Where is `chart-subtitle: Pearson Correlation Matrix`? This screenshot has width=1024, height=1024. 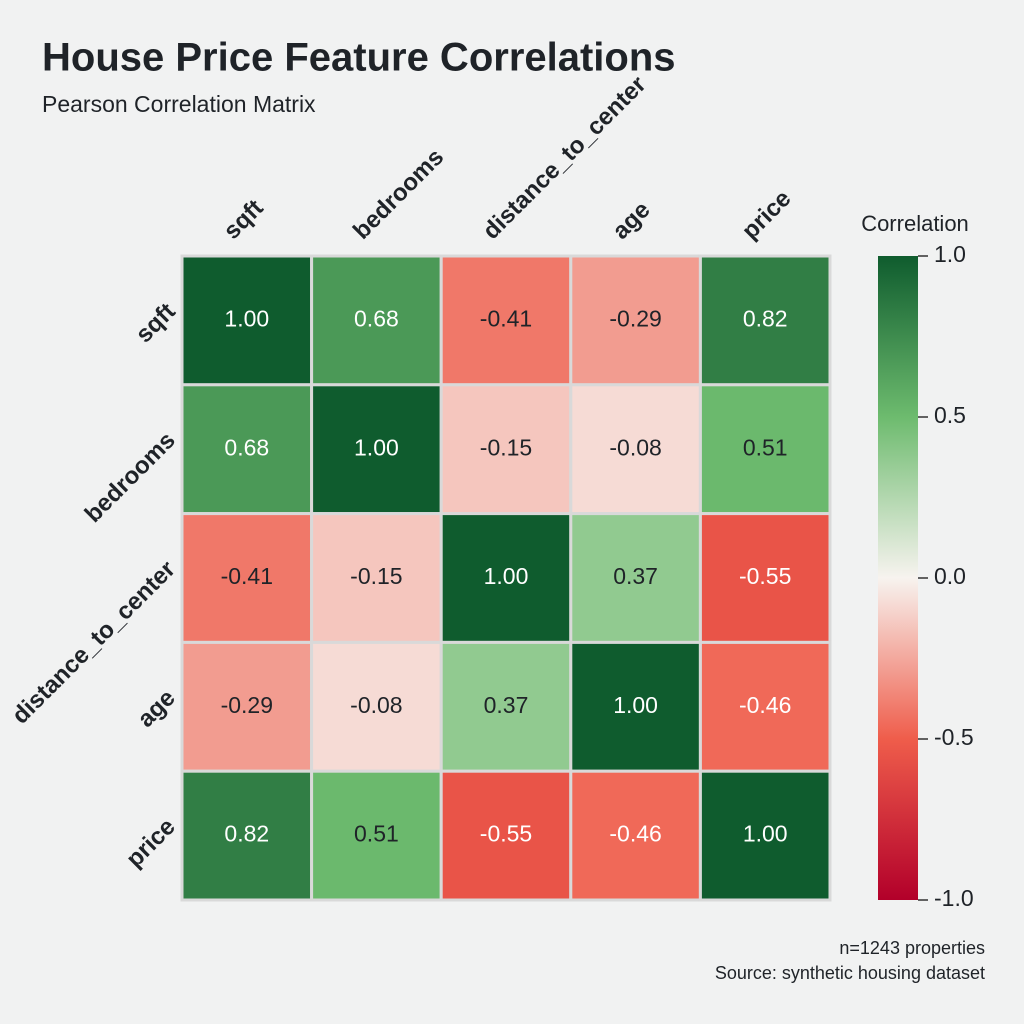
chart-subtitle: Pearson Correlation Matrix is located at coordinates (179, 104).